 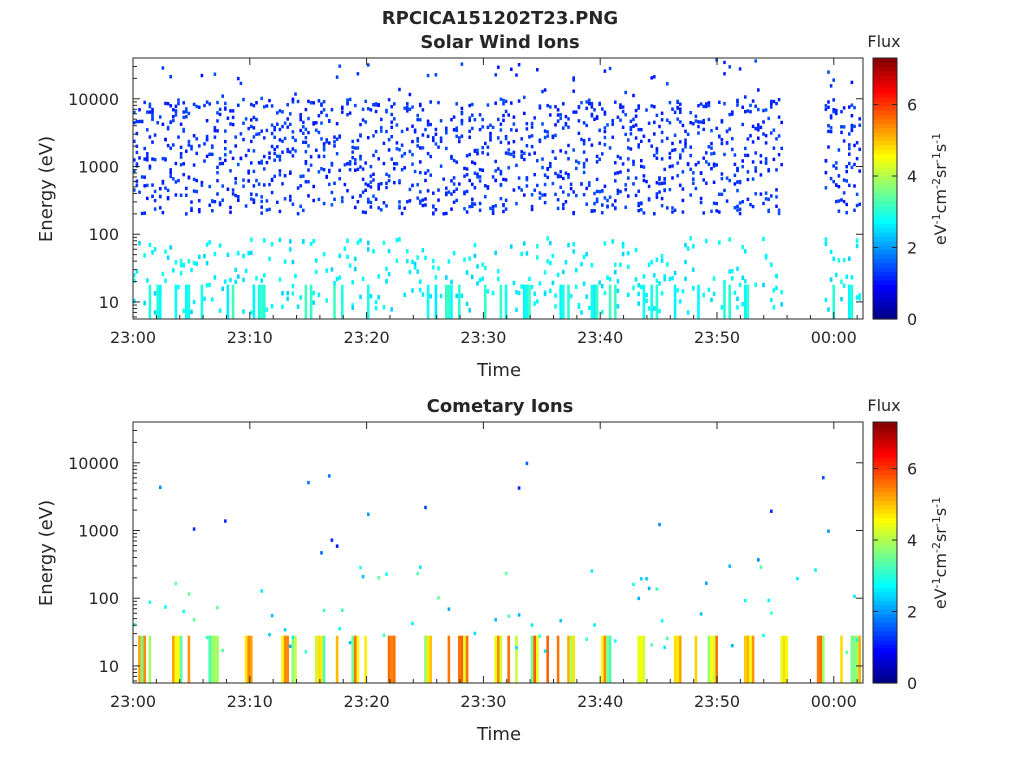 What do you see at coordinates (885, 188) in the screenshot?
I see `colorbar-frame` at bounding box center [885, 188].